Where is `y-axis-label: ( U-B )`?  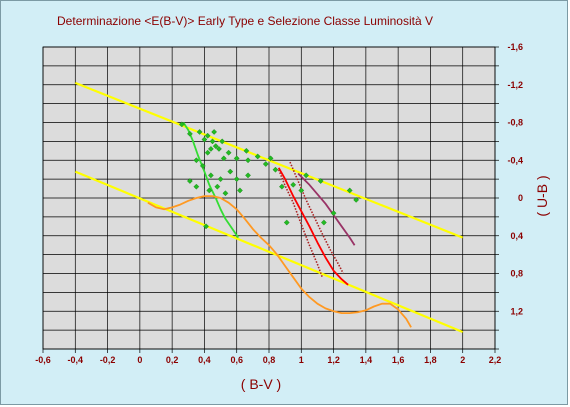 y-axis-label: ( U-B ) is located at coordinates (542, 195).